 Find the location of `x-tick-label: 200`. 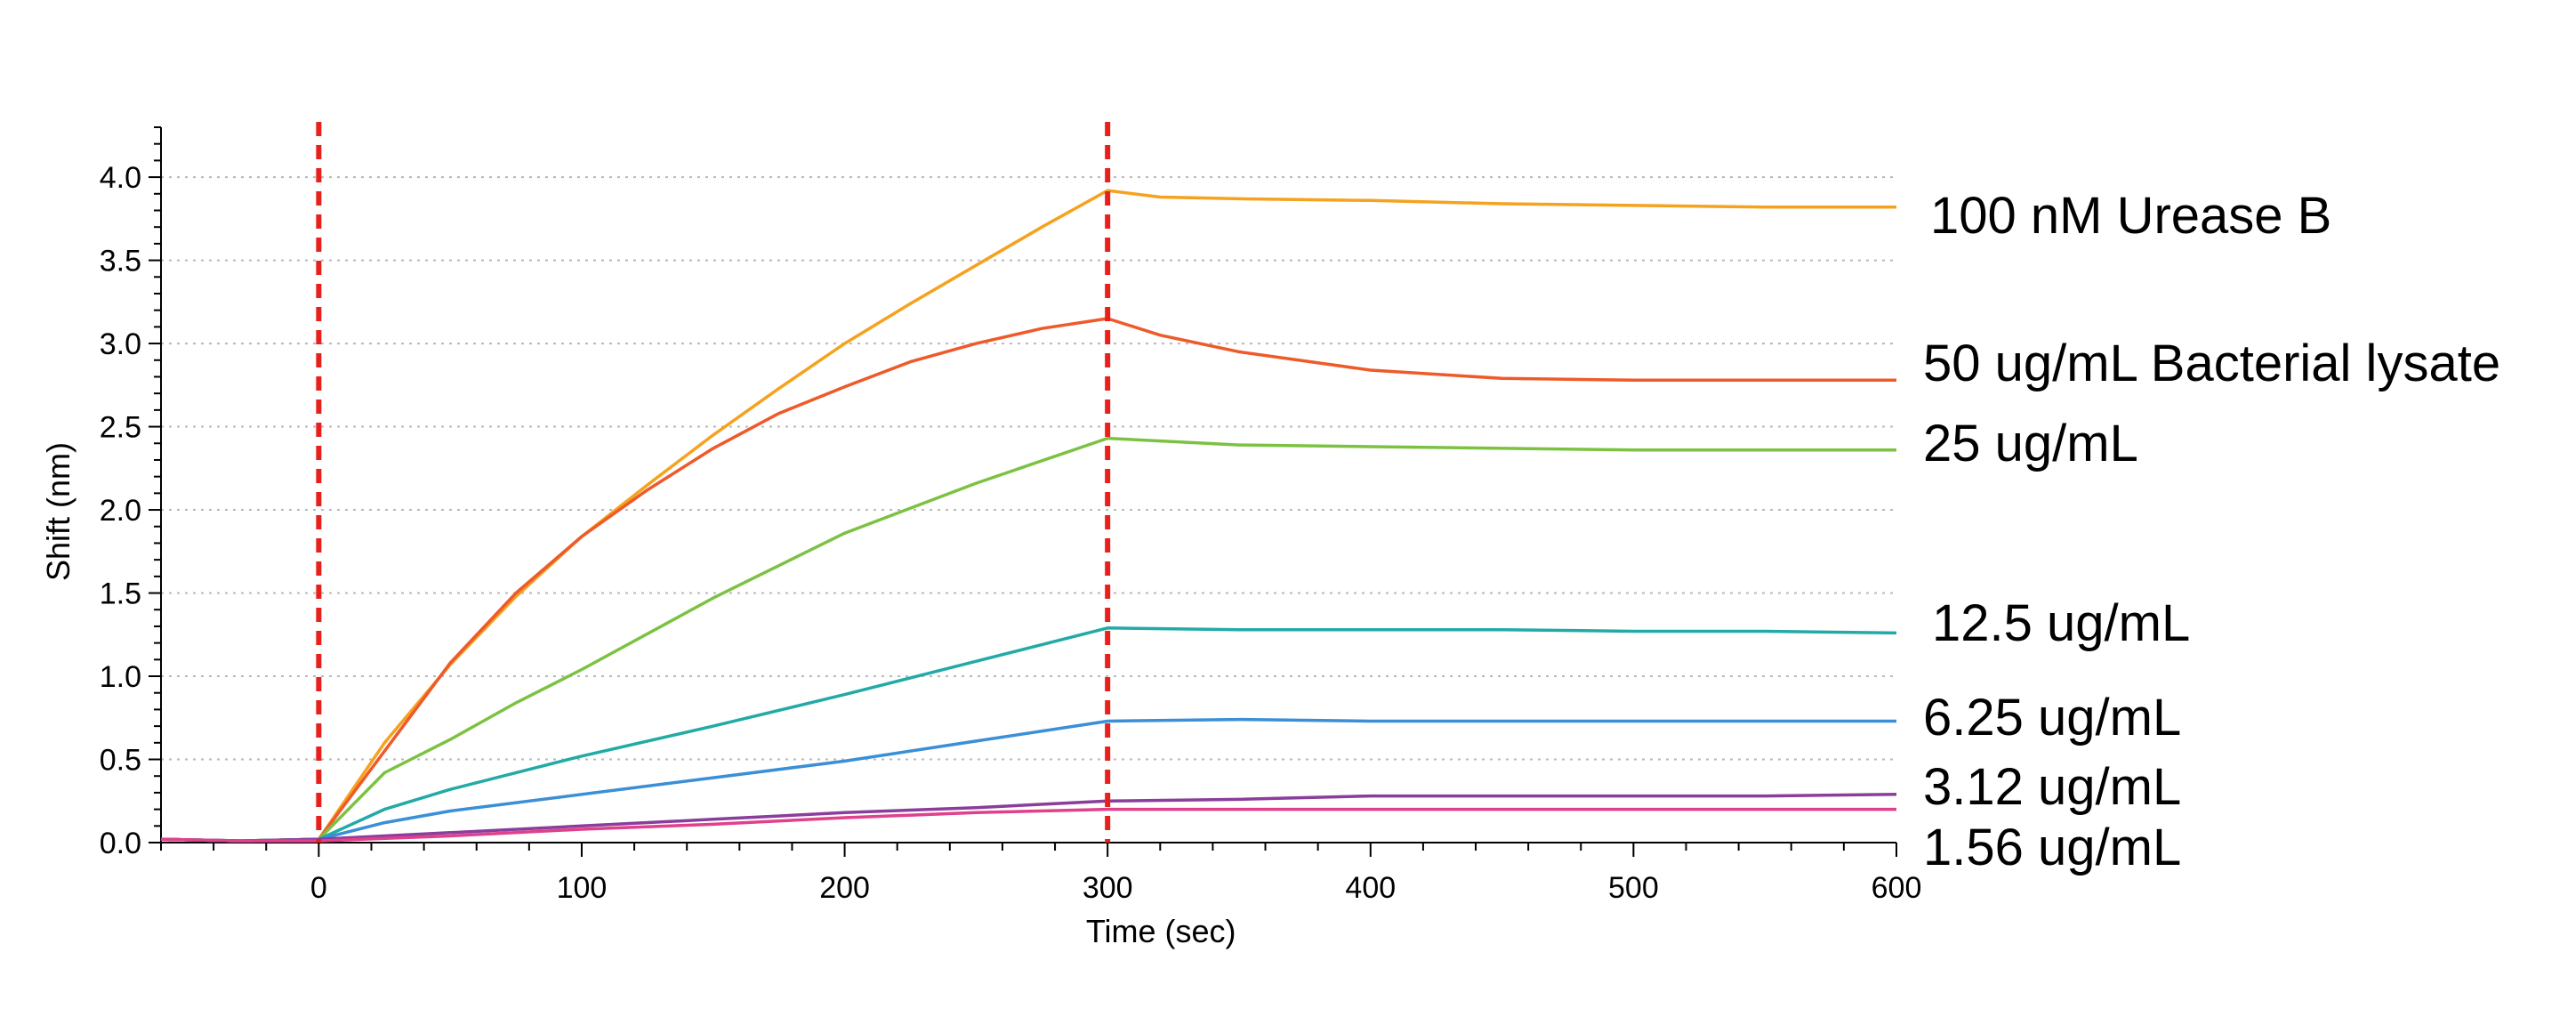

x-tick-label: 200 is located at coordinates (844, 888).